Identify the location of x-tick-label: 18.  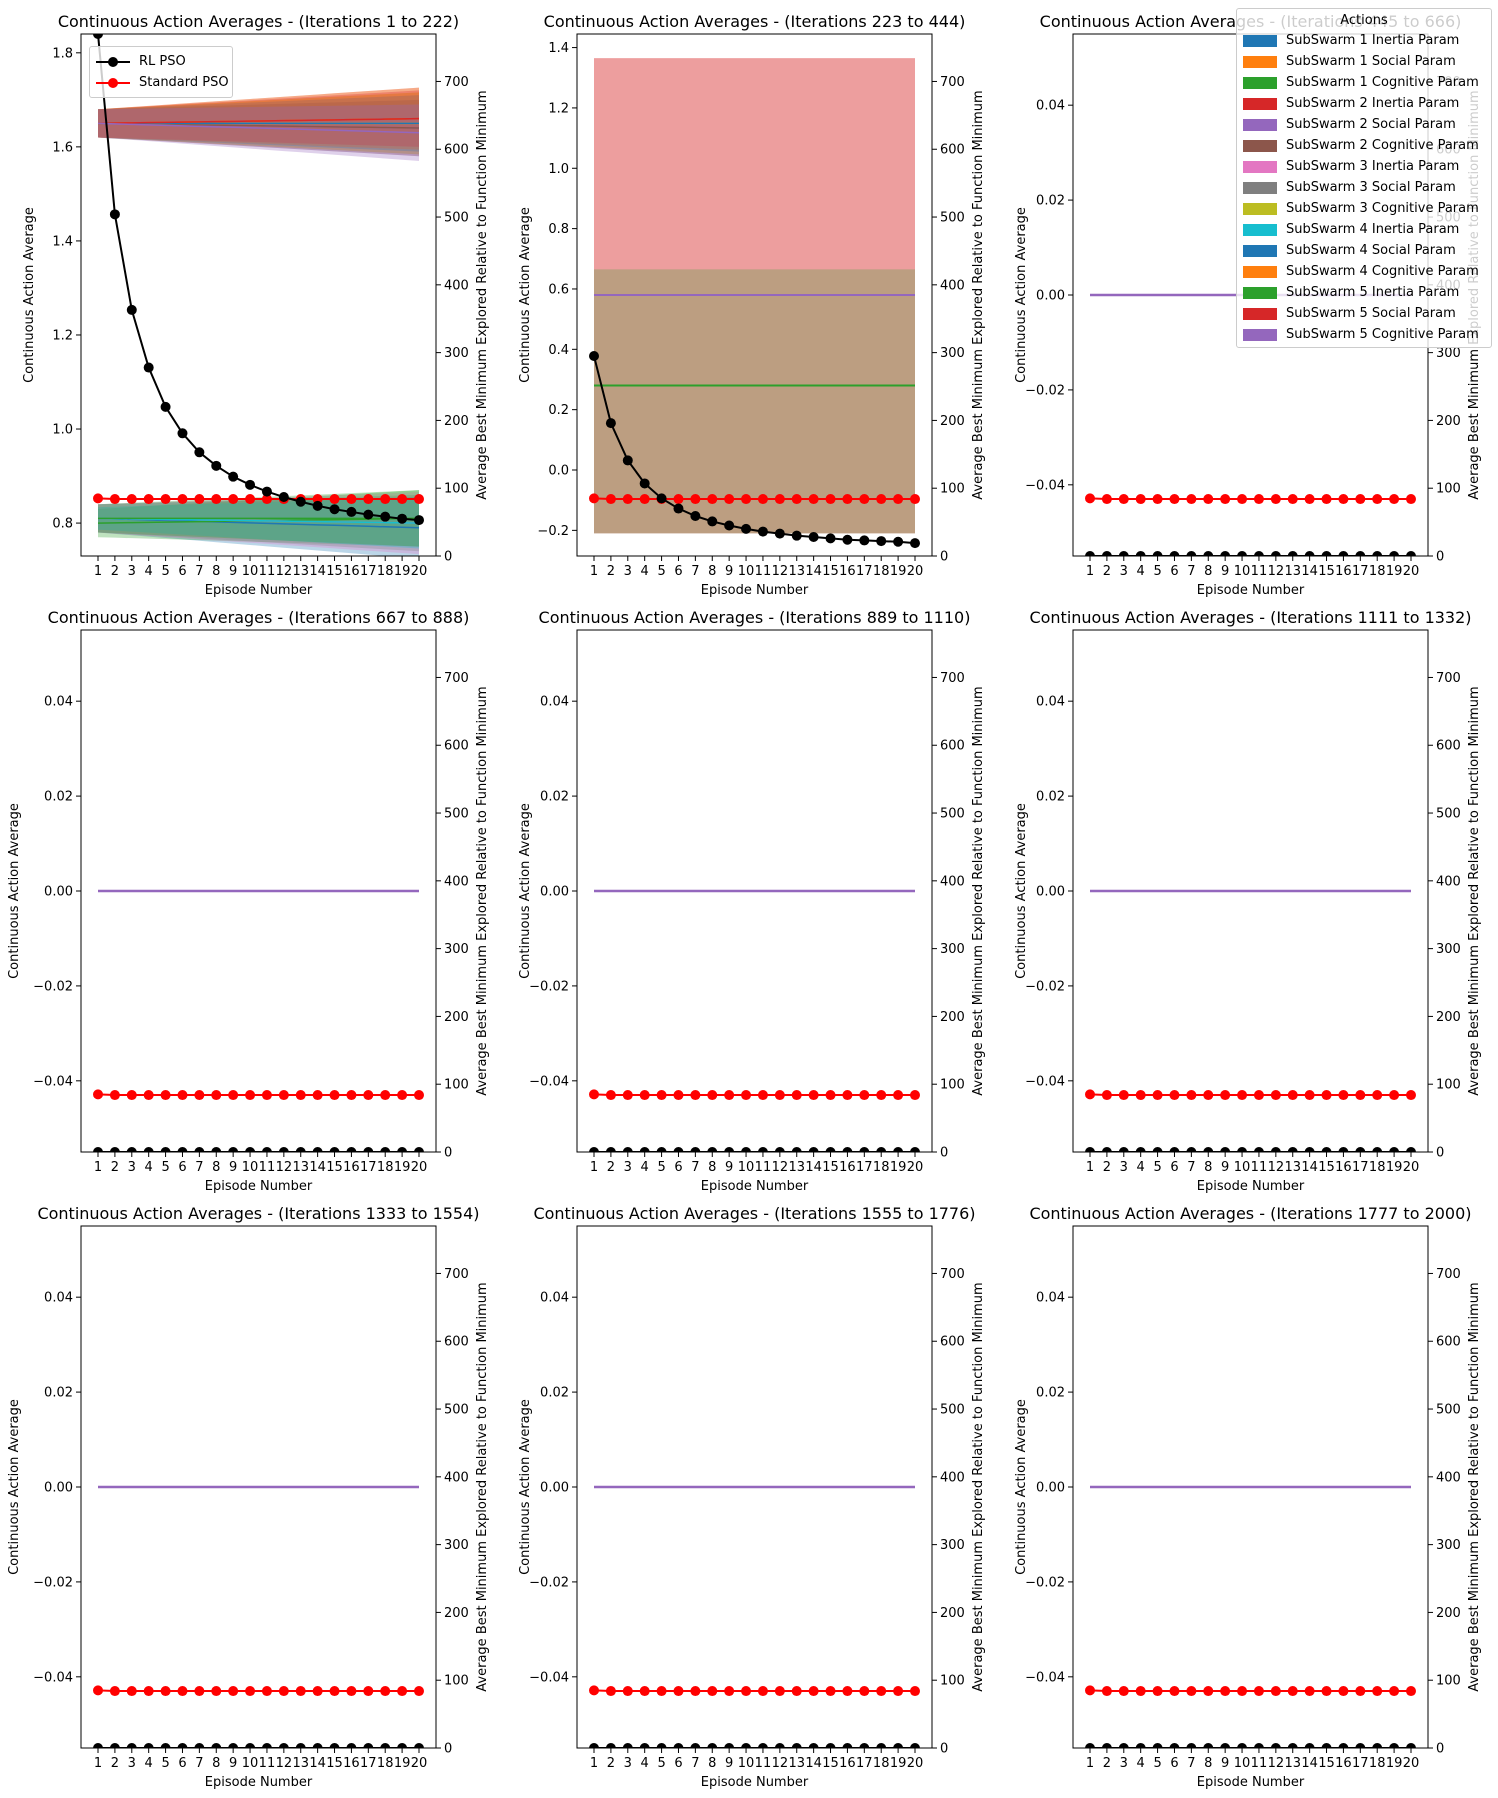
(1377, 1167).